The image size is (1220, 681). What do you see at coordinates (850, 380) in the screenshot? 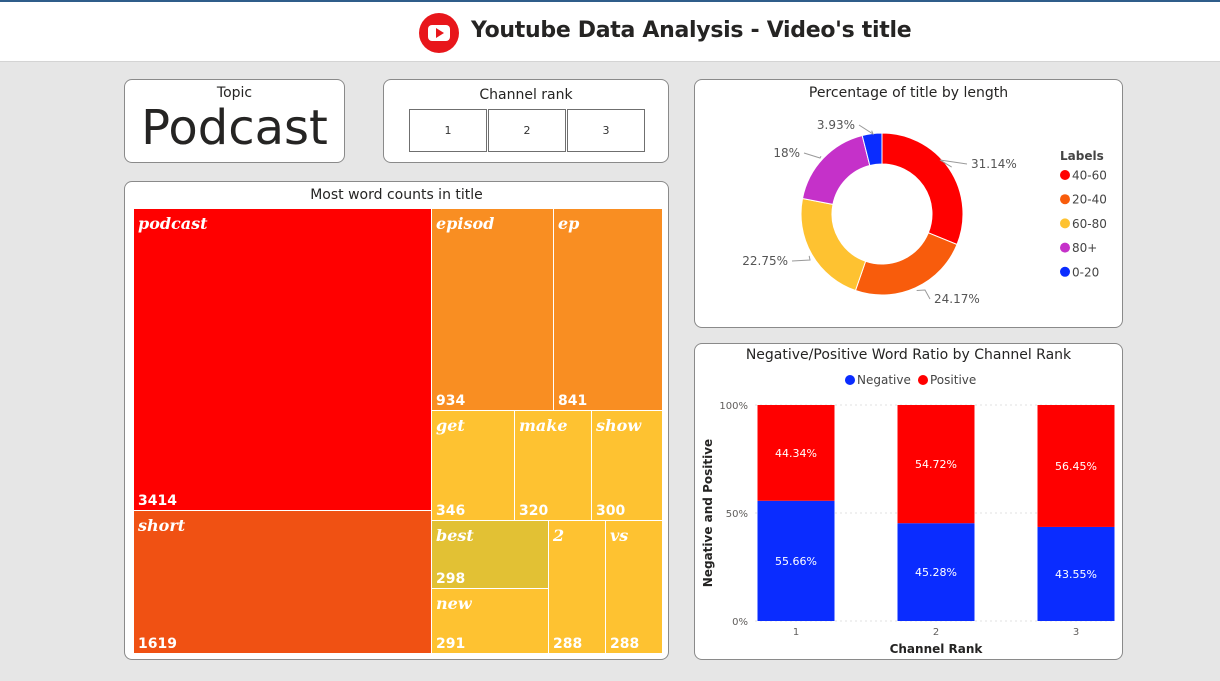
I see `legend-marker-negative` at bounding box center [850, 380].